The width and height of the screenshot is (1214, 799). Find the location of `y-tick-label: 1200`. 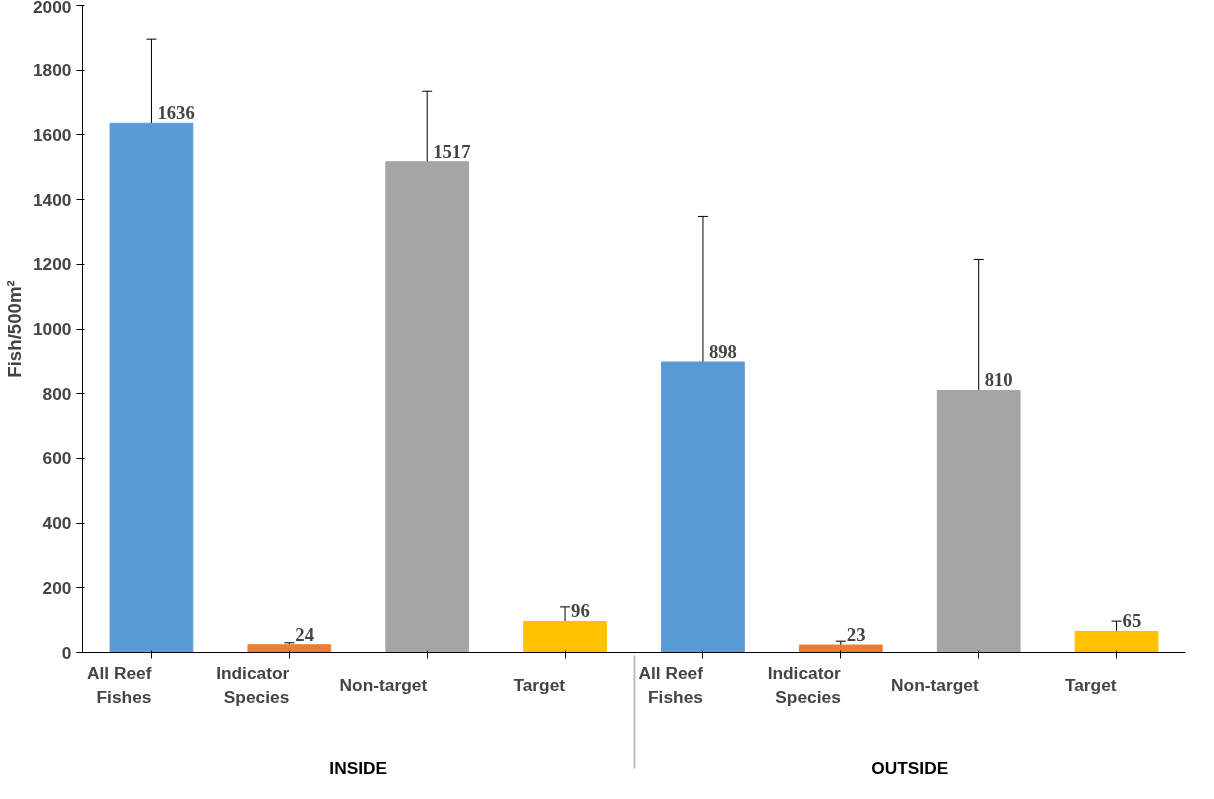

y-tick-label: 1200 is located at coordinates (52, 264).